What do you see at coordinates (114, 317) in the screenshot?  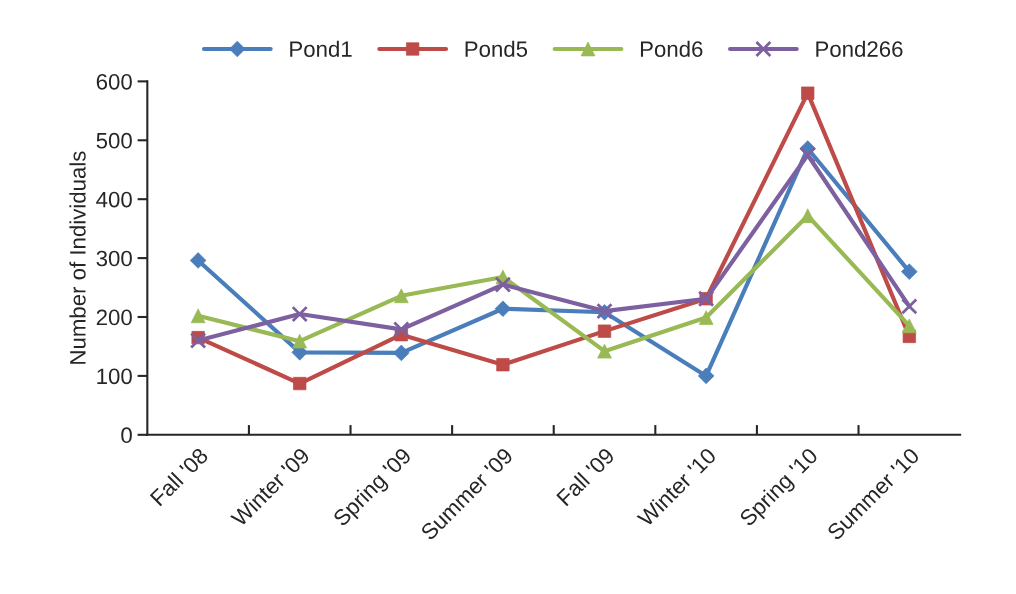 I see `y-tick-label: 200` at bounding box center [114, 317].